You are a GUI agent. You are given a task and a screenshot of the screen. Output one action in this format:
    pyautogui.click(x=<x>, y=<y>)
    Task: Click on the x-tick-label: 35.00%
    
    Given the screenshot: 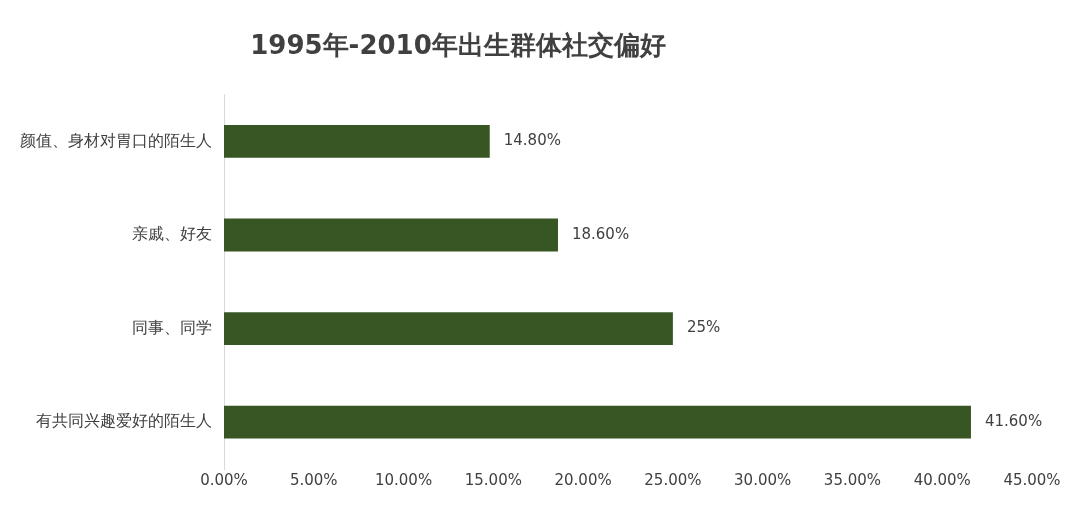 What is the action you would take?
    pyautogui.click(x=852, y=479)
    